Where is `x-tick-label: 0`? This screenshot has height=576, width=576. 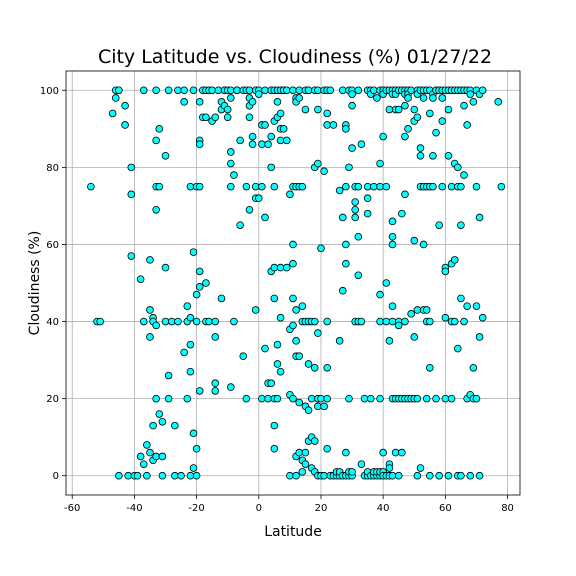
x-tick-label: 0 is located at coordinates (259, 508).